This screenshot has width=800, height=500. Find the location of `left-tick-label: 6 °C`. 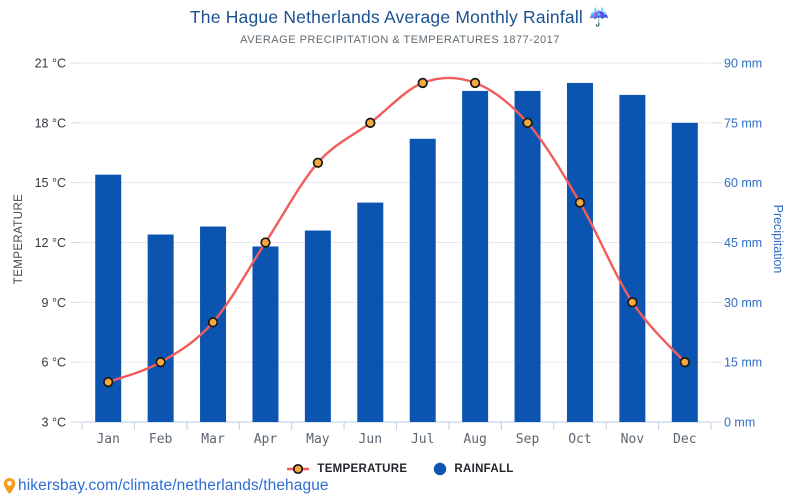

left-tick-label: 6 °C is located at coordinates (54, 363).